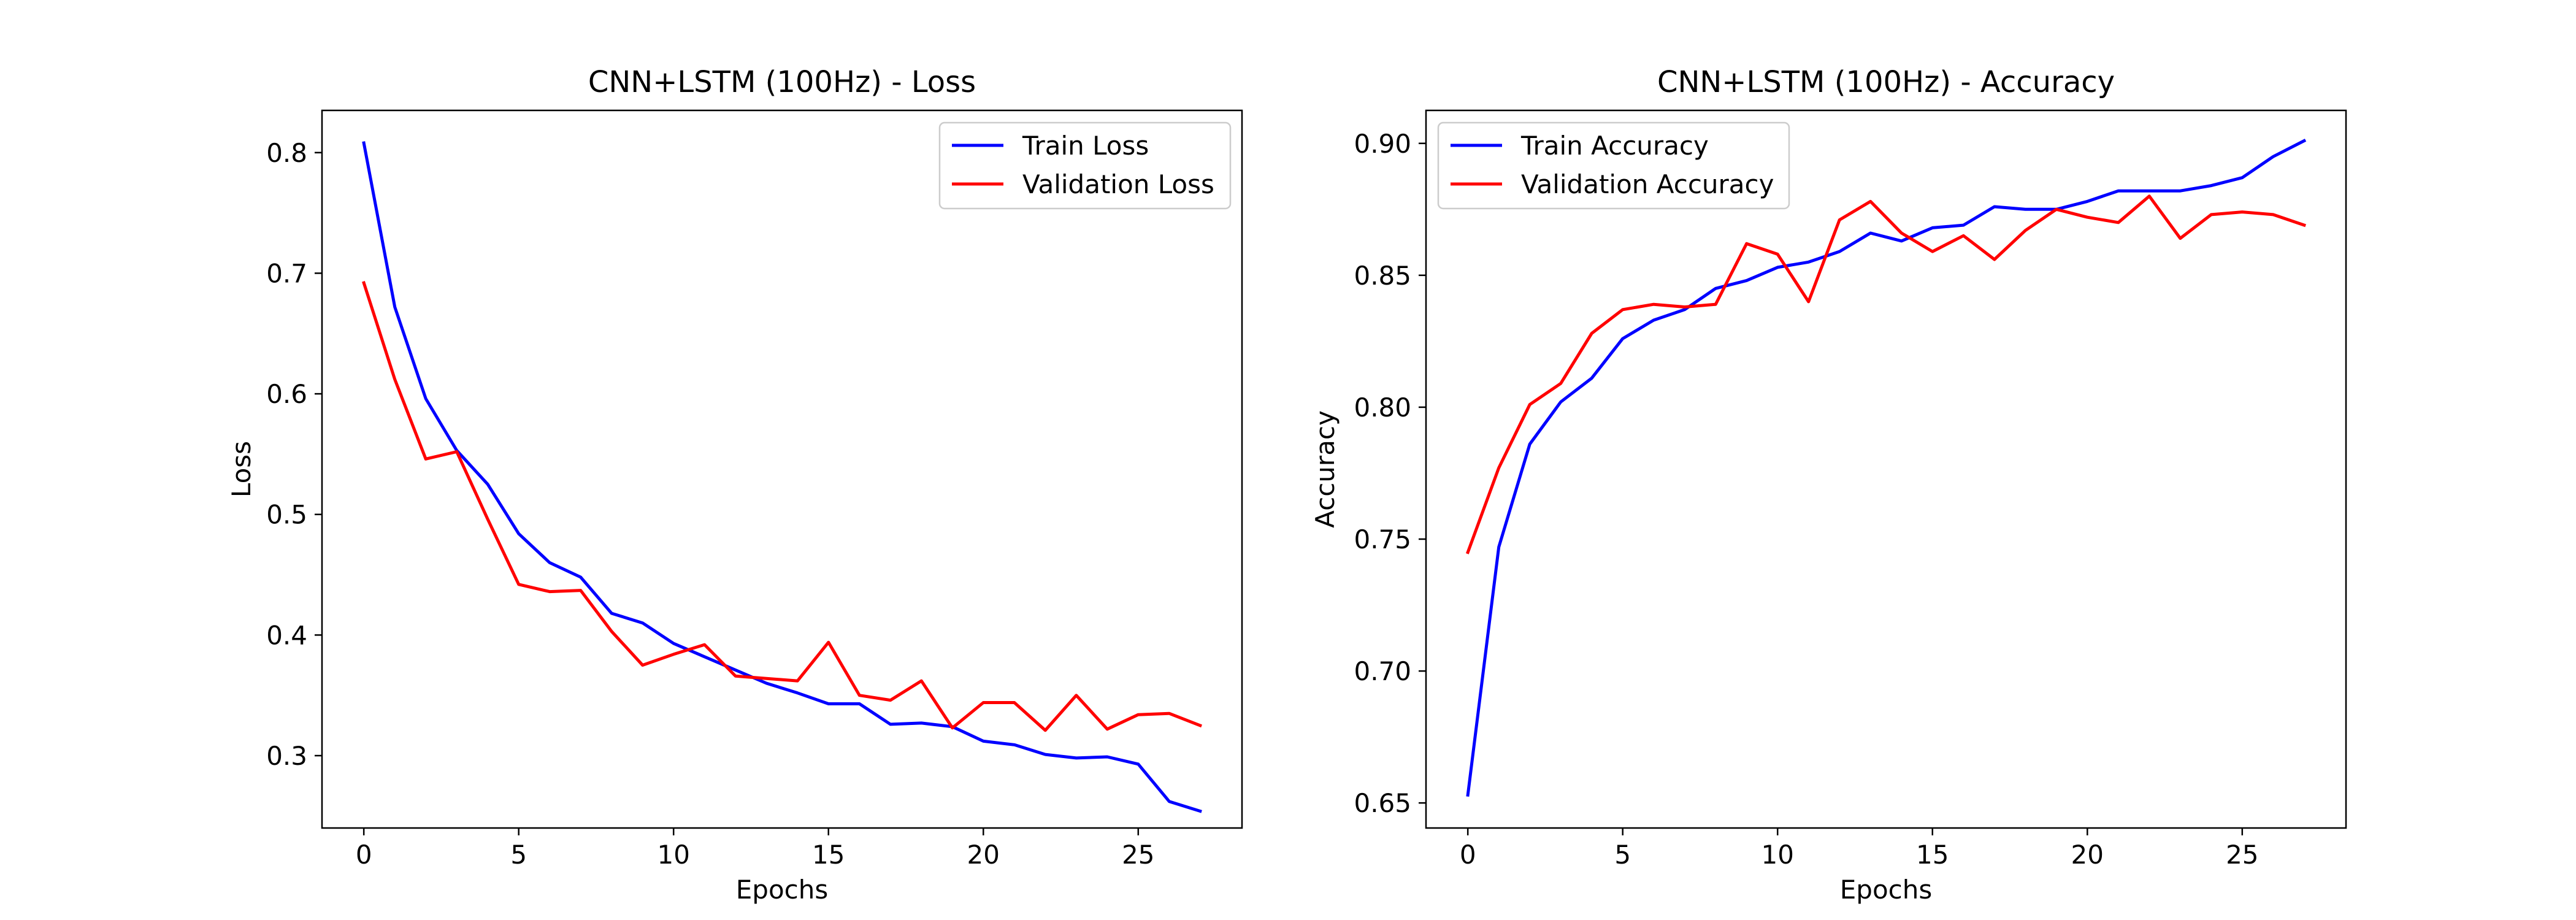 The height and width of the screenshot is (920, 2576). I want to click on loss-legend-box, so click(1085, 165).